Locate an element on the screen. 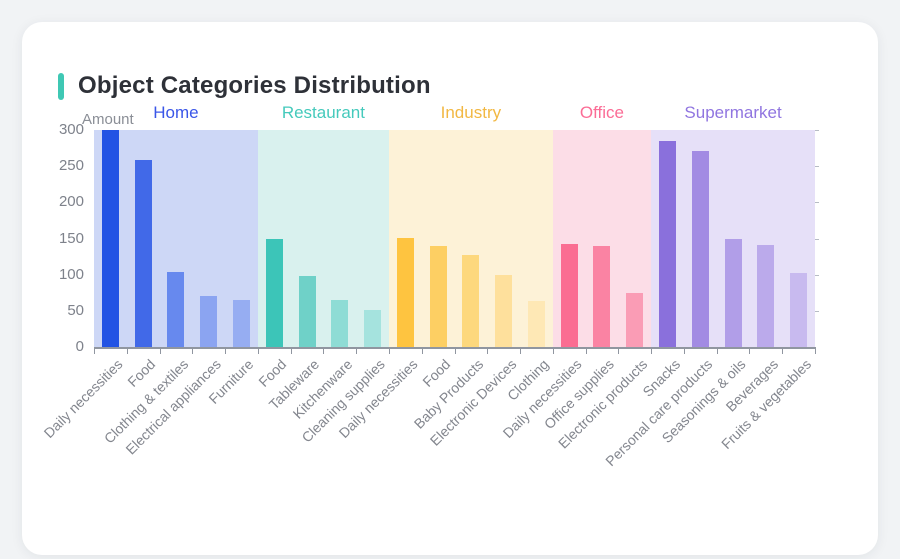 This screenshot has width=900, height=559. page-title: Object Categories Distribution is located at coordinates (254, 85).